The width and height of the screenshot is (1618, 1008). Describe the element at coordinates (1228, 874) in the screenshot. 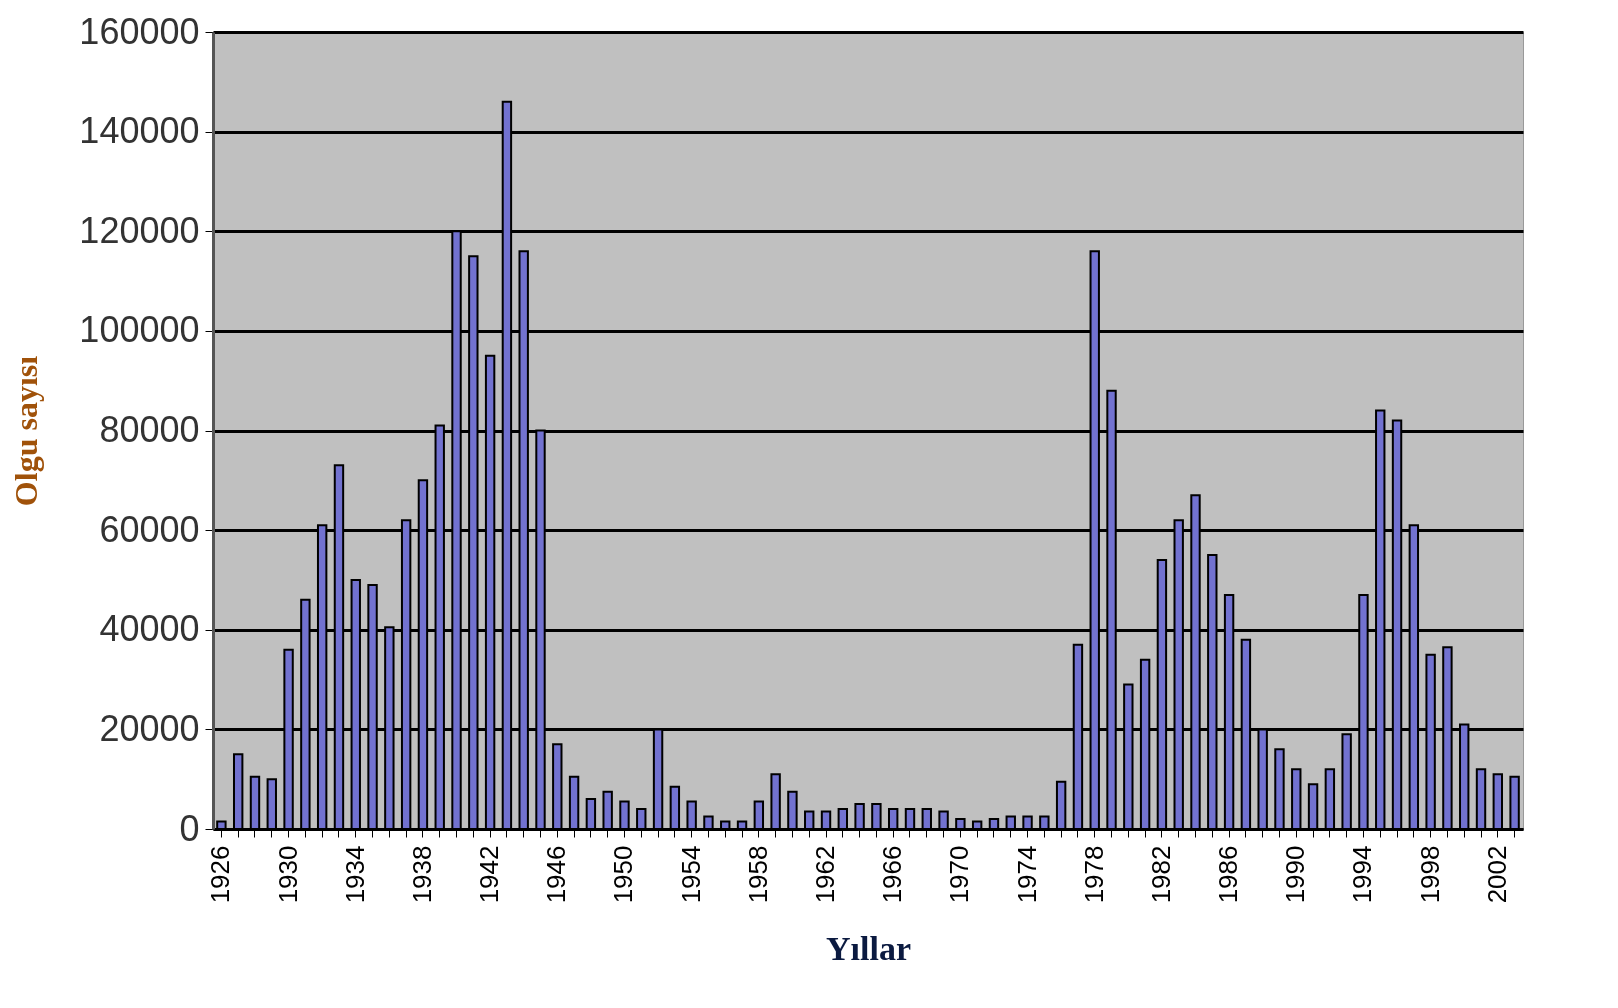

I see `x-tick-label: 1986` at that location.